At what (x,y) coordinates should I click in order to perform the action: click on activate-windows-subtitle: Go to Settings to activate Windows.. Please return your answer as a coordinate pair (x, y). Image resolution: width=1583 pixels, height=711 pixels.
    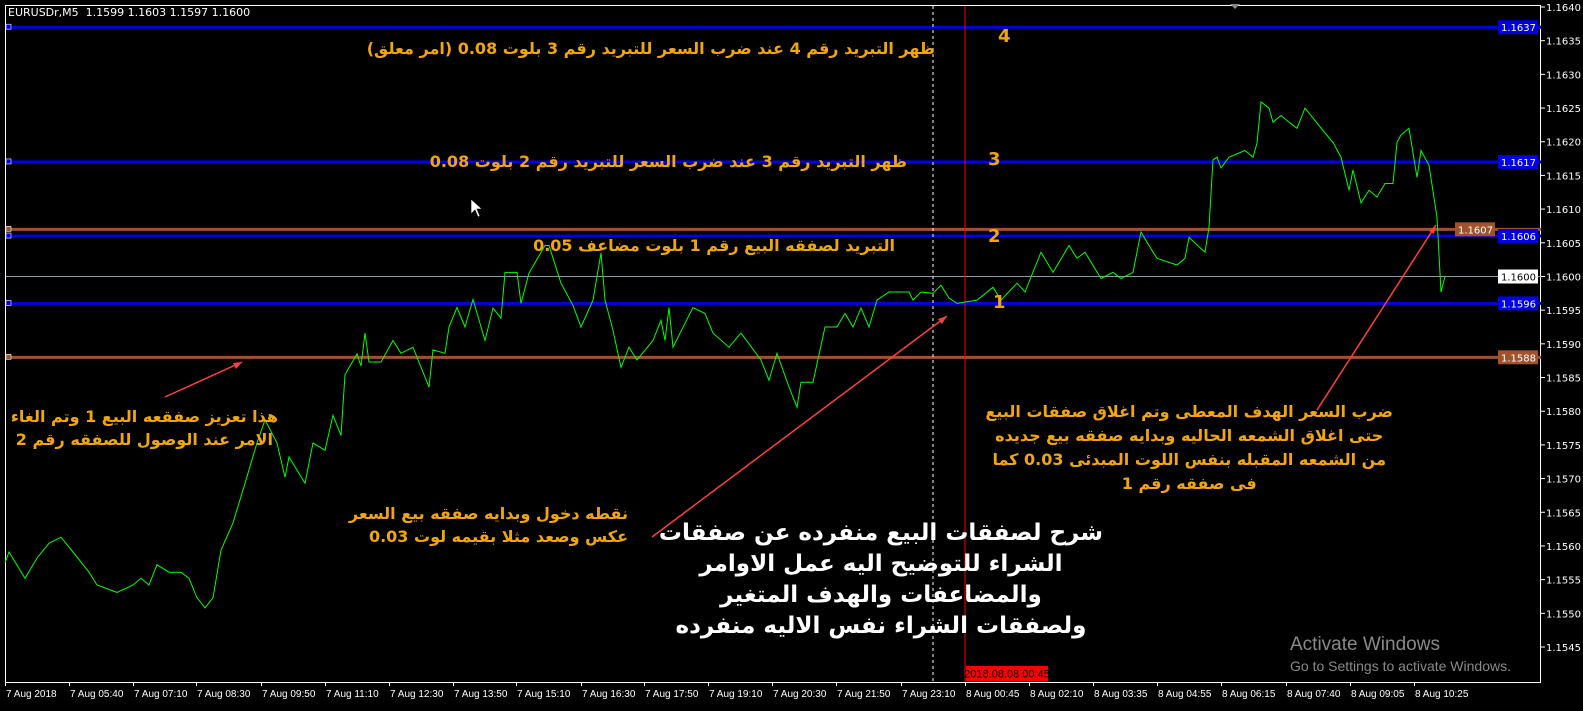
    Looking at the image, I should click on (1400, 666).